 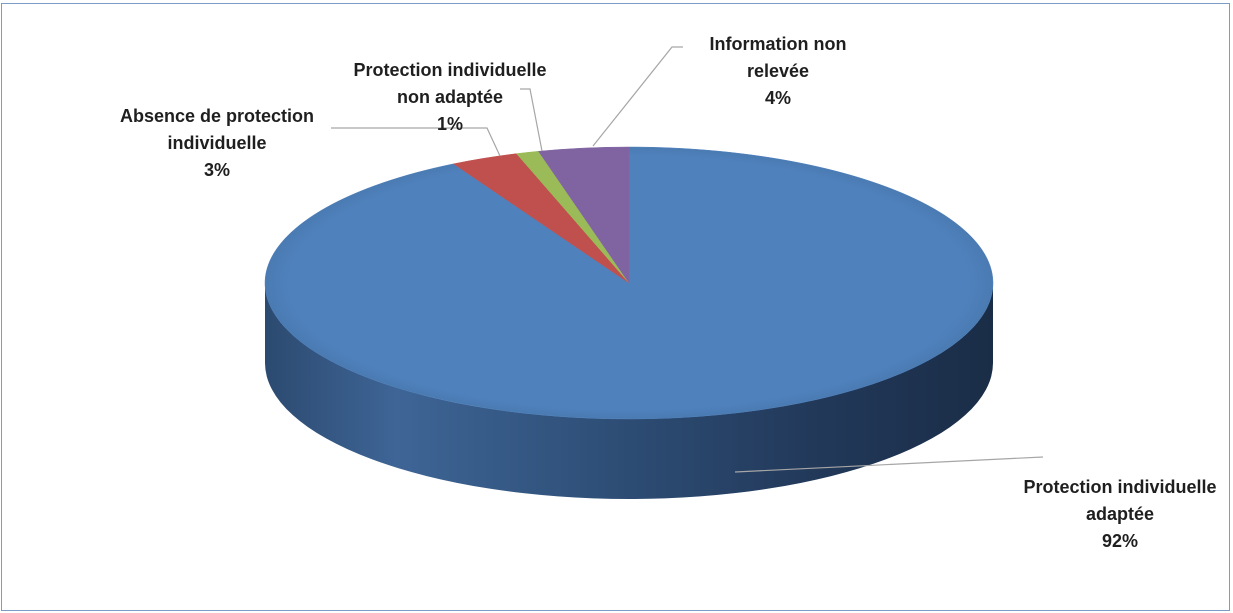 I want to click on leader-line-adaptee, so click(x=889, y=464).